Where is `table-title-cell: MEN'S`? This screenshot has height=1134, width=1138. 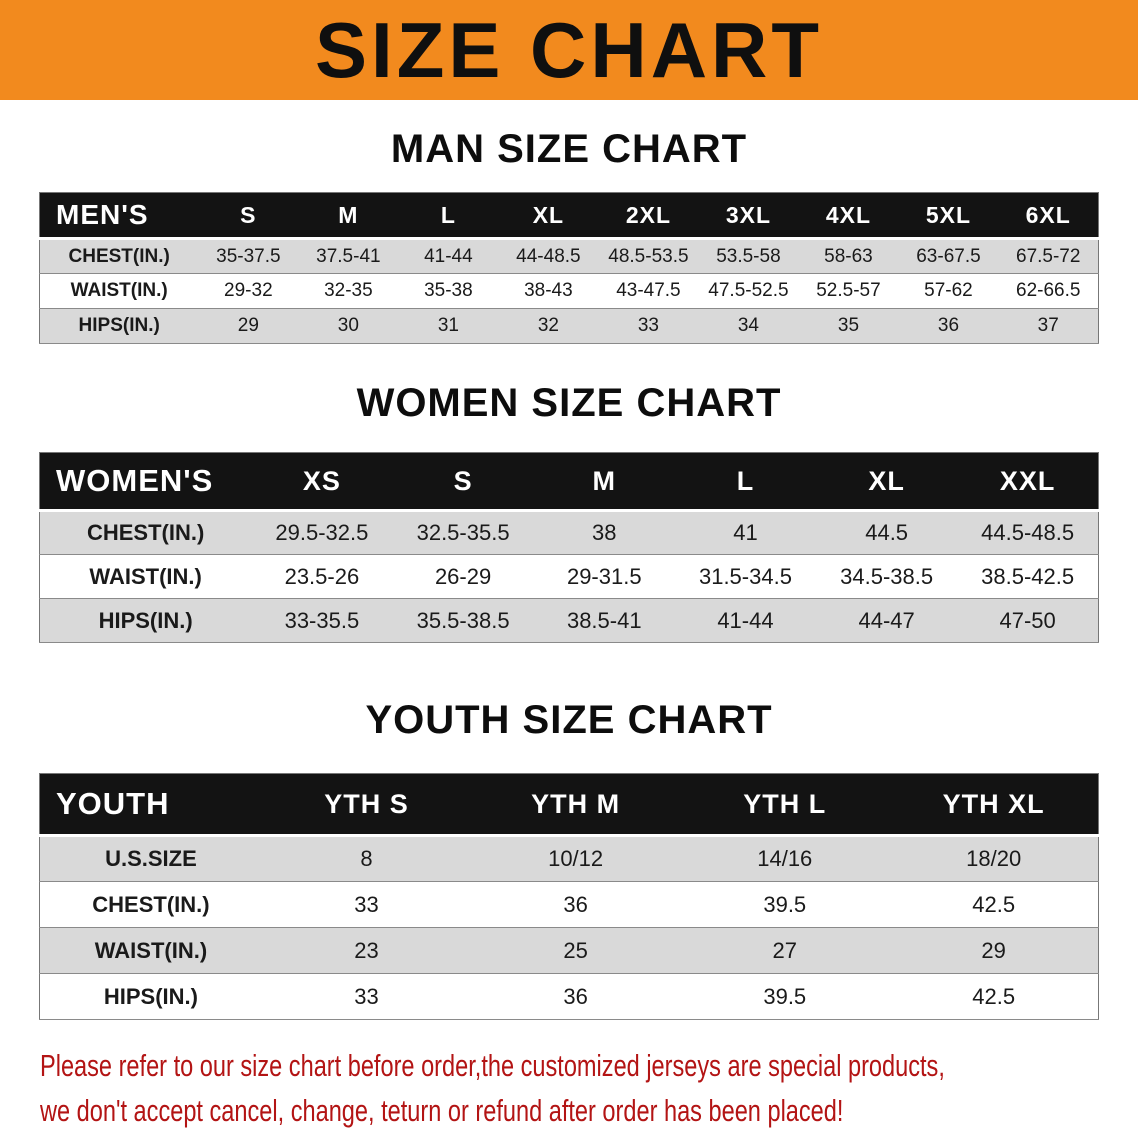 table-title-cell: MEN'S is located at coordinates (119, 216).